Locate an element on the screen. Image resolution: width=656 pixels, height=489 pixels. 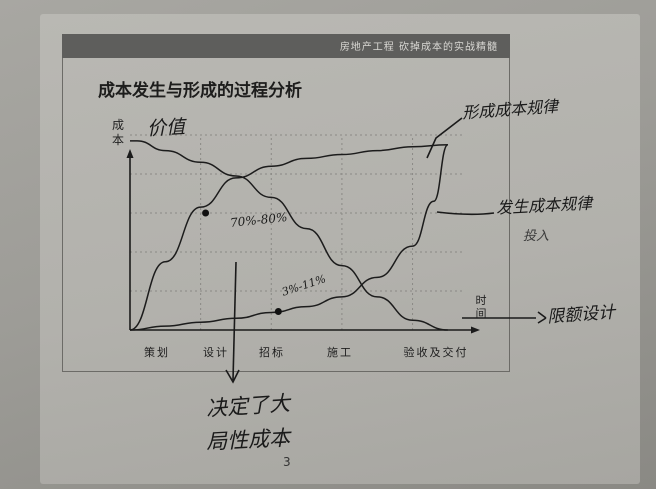
slide-header-bar: 房地产工程 砍掉成本的实战精髓 is located at coordinates (286, 46).